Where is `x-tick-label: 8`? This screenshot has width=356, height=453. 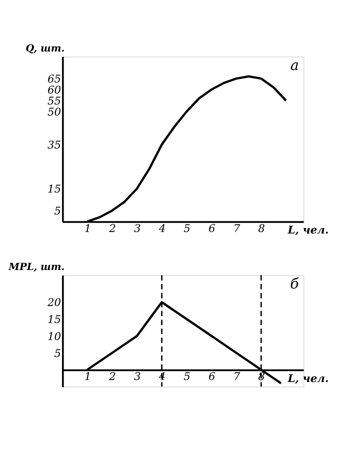
x-tick-label: 8 is located at coordinates (262, 228).